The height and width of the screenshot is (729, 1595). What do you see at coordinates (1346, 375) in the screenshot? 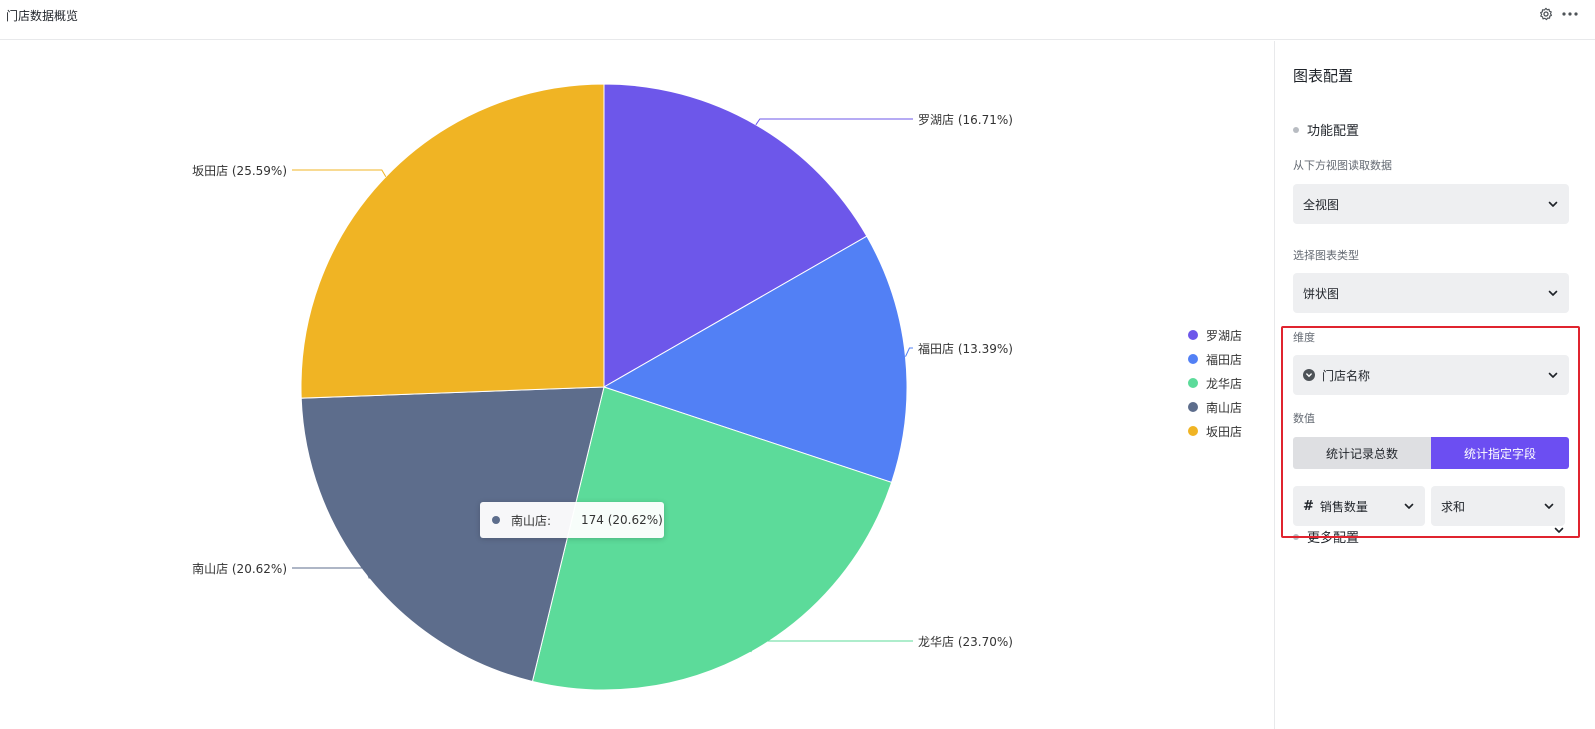
I see `dimension-value: 门店名称` at bounding box center [1346, 375].